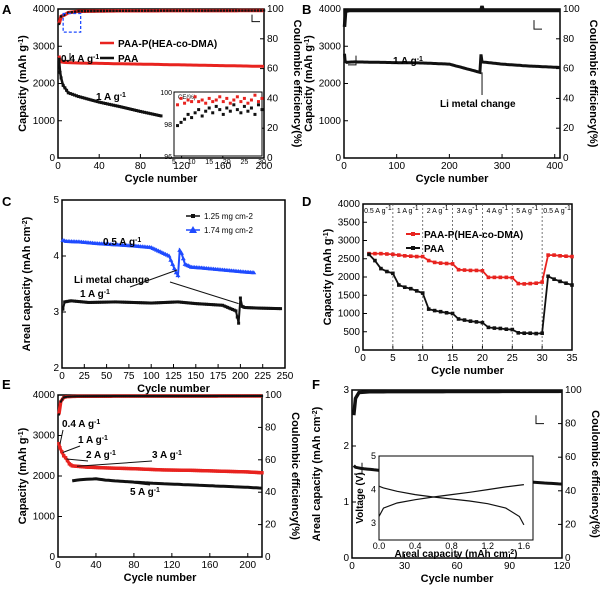 The image size is (600, 591). Describe the element at coordinates (72, 22) in the screenshot. I see `zoom-box` at that location.